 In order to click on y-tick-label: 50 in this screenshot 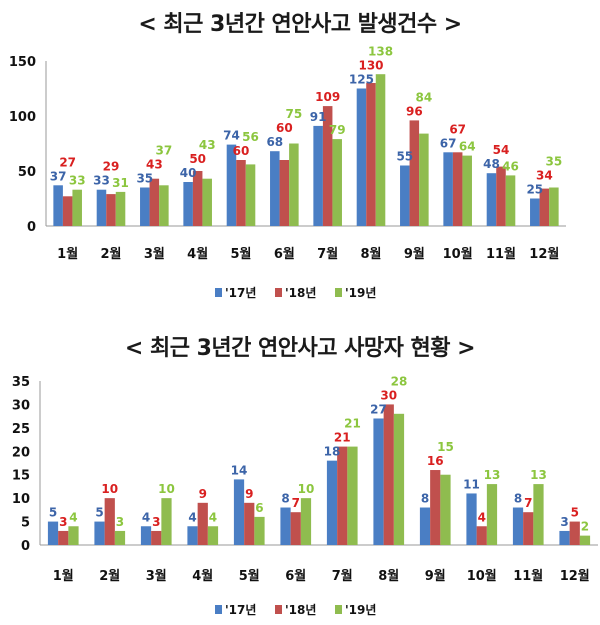, I will do `click(27, 172)`.